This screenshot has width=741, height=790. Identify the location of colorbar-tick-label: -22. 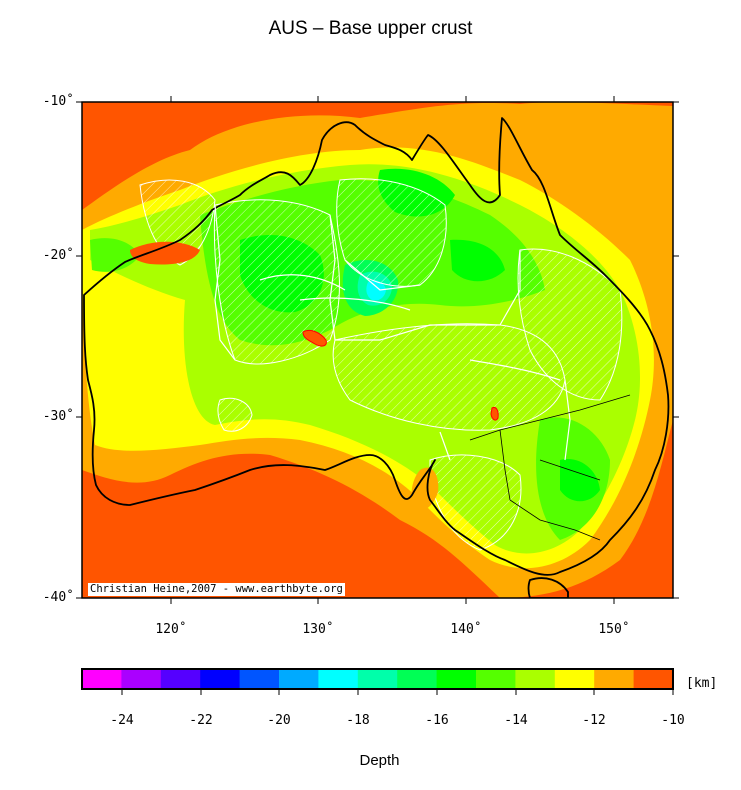
(201, 720).